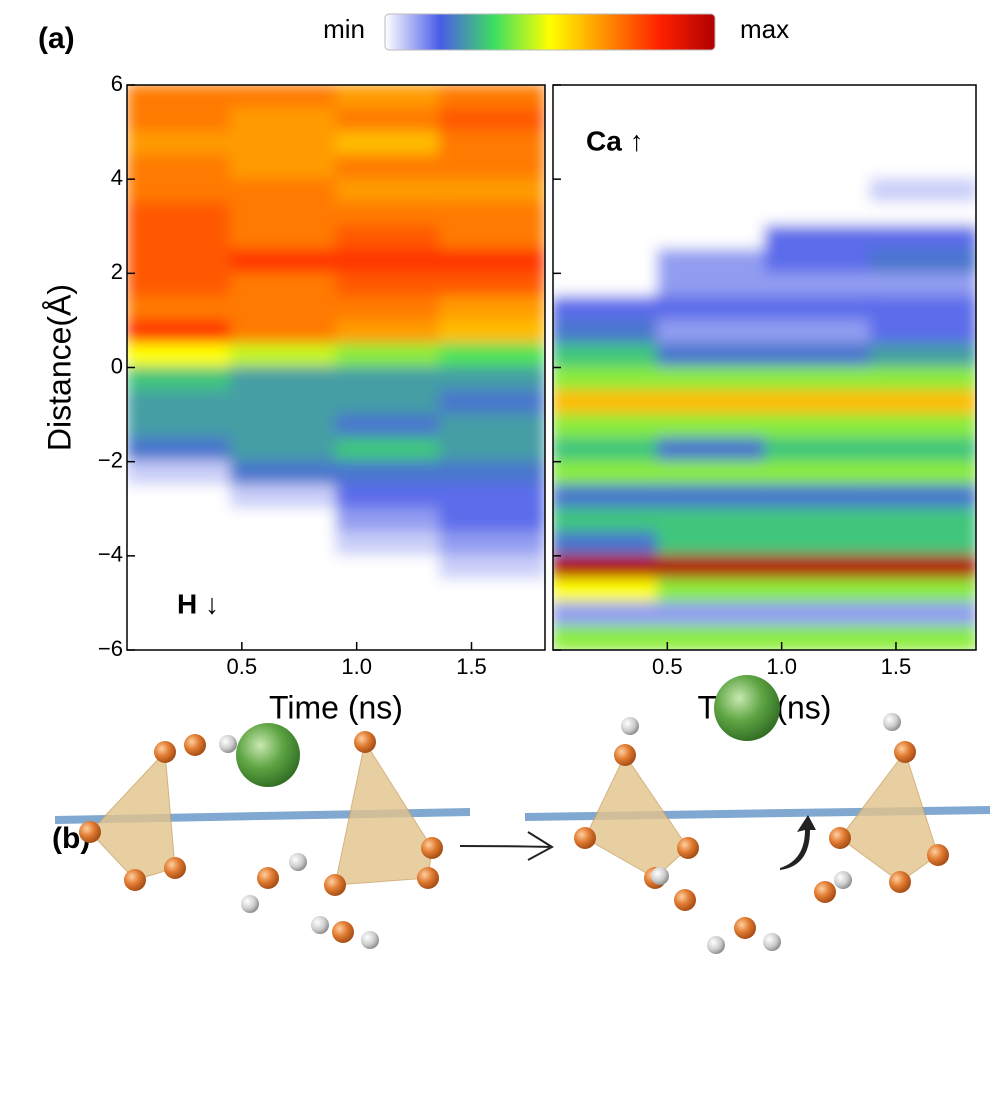 This screenshot has width=991, height=1111. I want to click on x-tick-label: 1.0, so click(356, 666).